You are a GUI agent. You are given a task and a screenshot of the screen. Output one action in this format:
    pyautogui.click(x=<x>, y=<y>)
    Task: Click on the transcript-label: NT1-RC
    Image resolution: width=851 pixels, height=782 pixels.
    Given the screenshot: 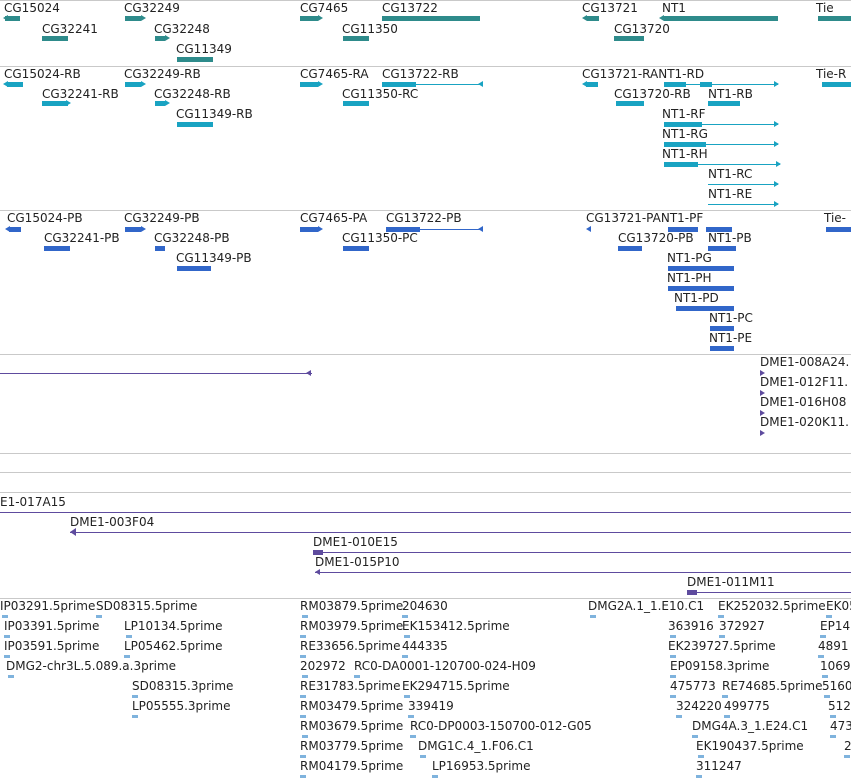 What is the action you would take?
    pyautogui.click(x=730, y=174)
    